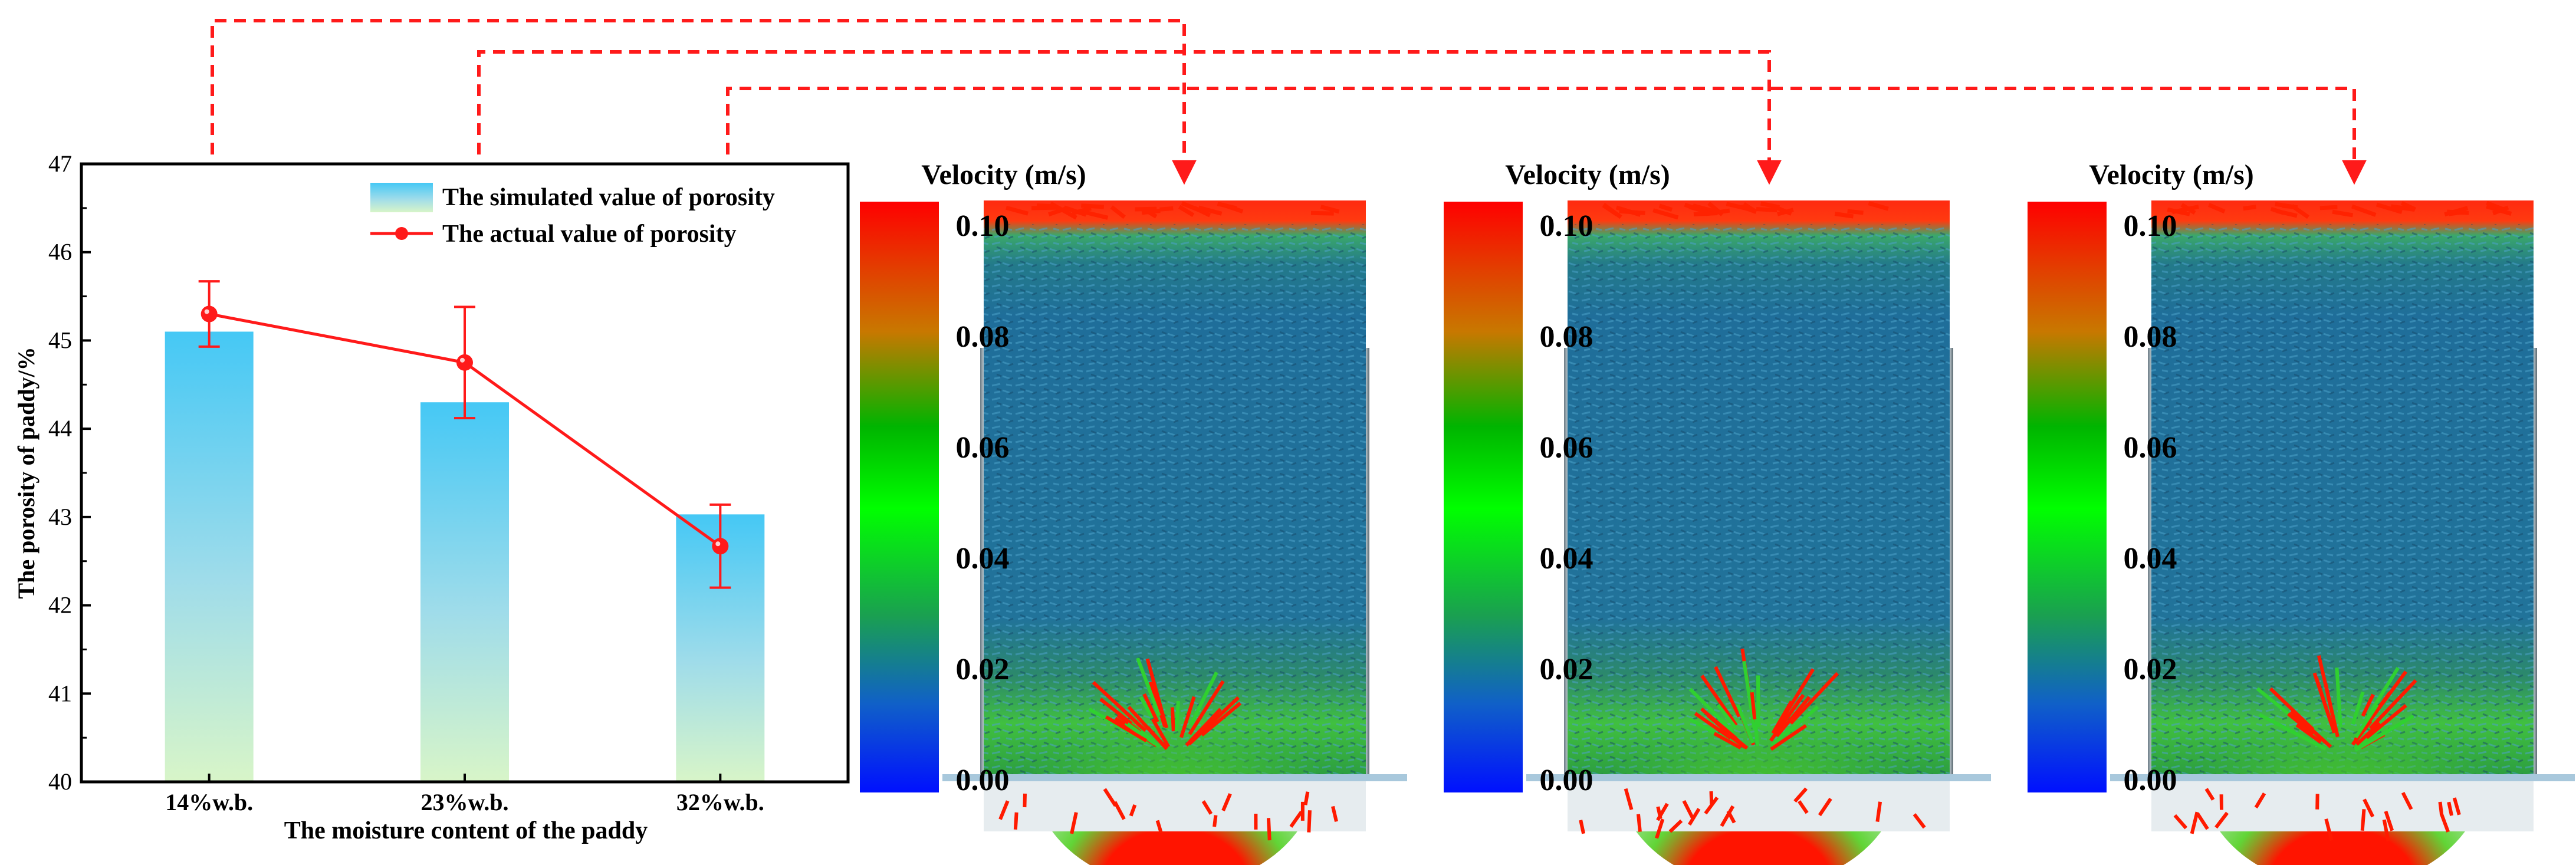  Describe the element at coordinates (1546, 136) in the screenshot. I see `connector-32wb` at that location.